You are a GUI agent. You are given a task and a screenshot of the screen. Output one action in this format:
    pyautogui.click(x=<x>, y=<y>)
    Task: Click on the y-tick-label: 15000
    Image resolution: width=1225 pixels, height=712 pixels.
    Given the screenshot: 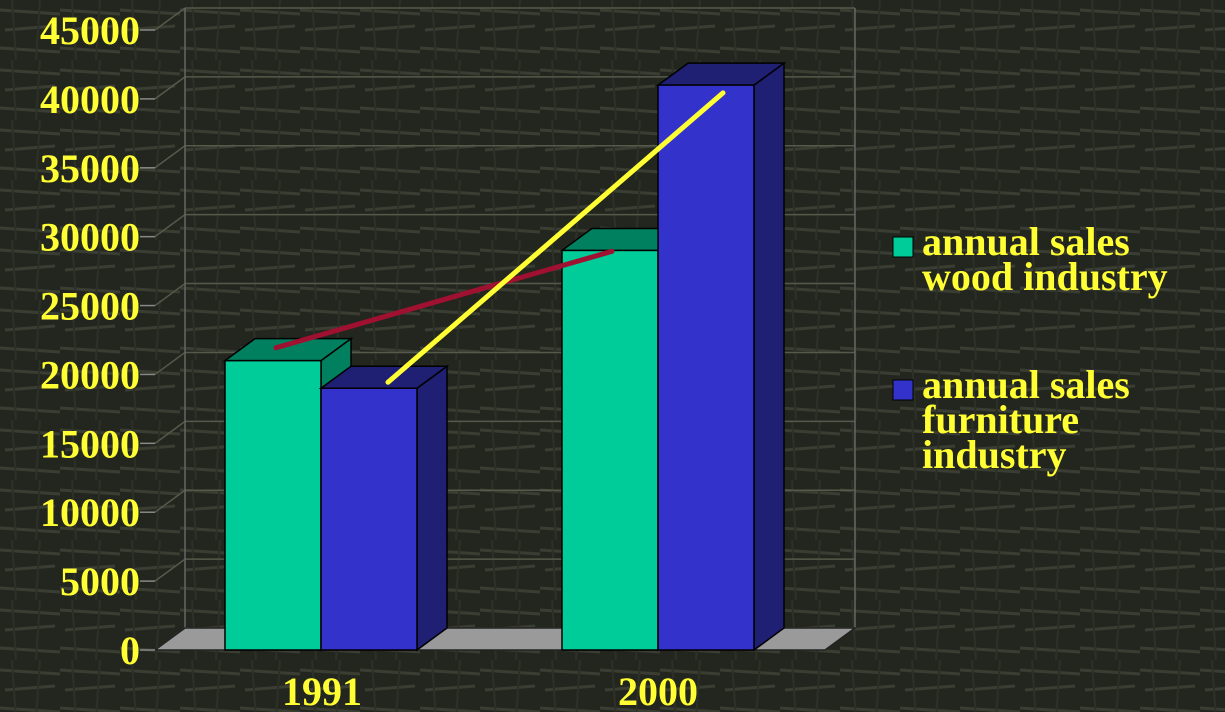 What is the action you would take?
    pyautogui.click(x=90, y=443)
    